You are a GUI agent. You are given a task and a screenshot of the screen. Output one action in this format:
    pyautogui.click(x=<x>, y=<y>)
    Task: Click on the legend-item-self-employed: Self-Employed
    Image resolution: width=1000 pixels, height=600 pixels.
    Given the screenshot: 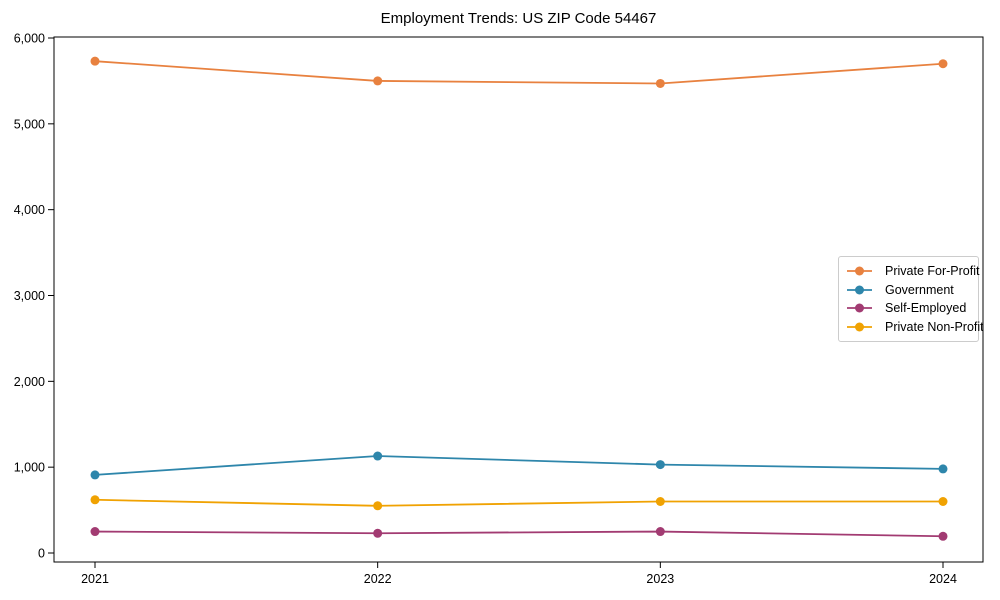 What is the action you would take?
    pyautogui.click(x=908, y=308)
    